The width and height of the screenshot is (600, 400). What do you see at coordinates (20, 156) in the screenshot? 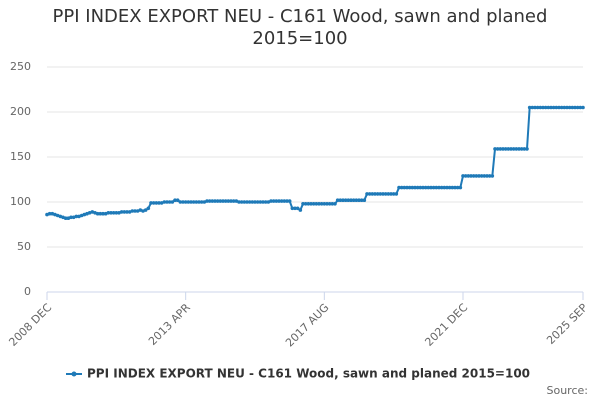
I see `y-tick-label: 150` at bounding box center [20, 156].